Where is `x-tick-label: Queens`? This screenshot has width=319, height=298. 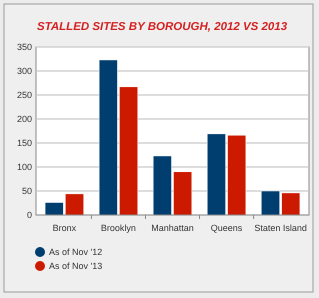
x-tick-label: Queens is located at coordinates (226, 228).